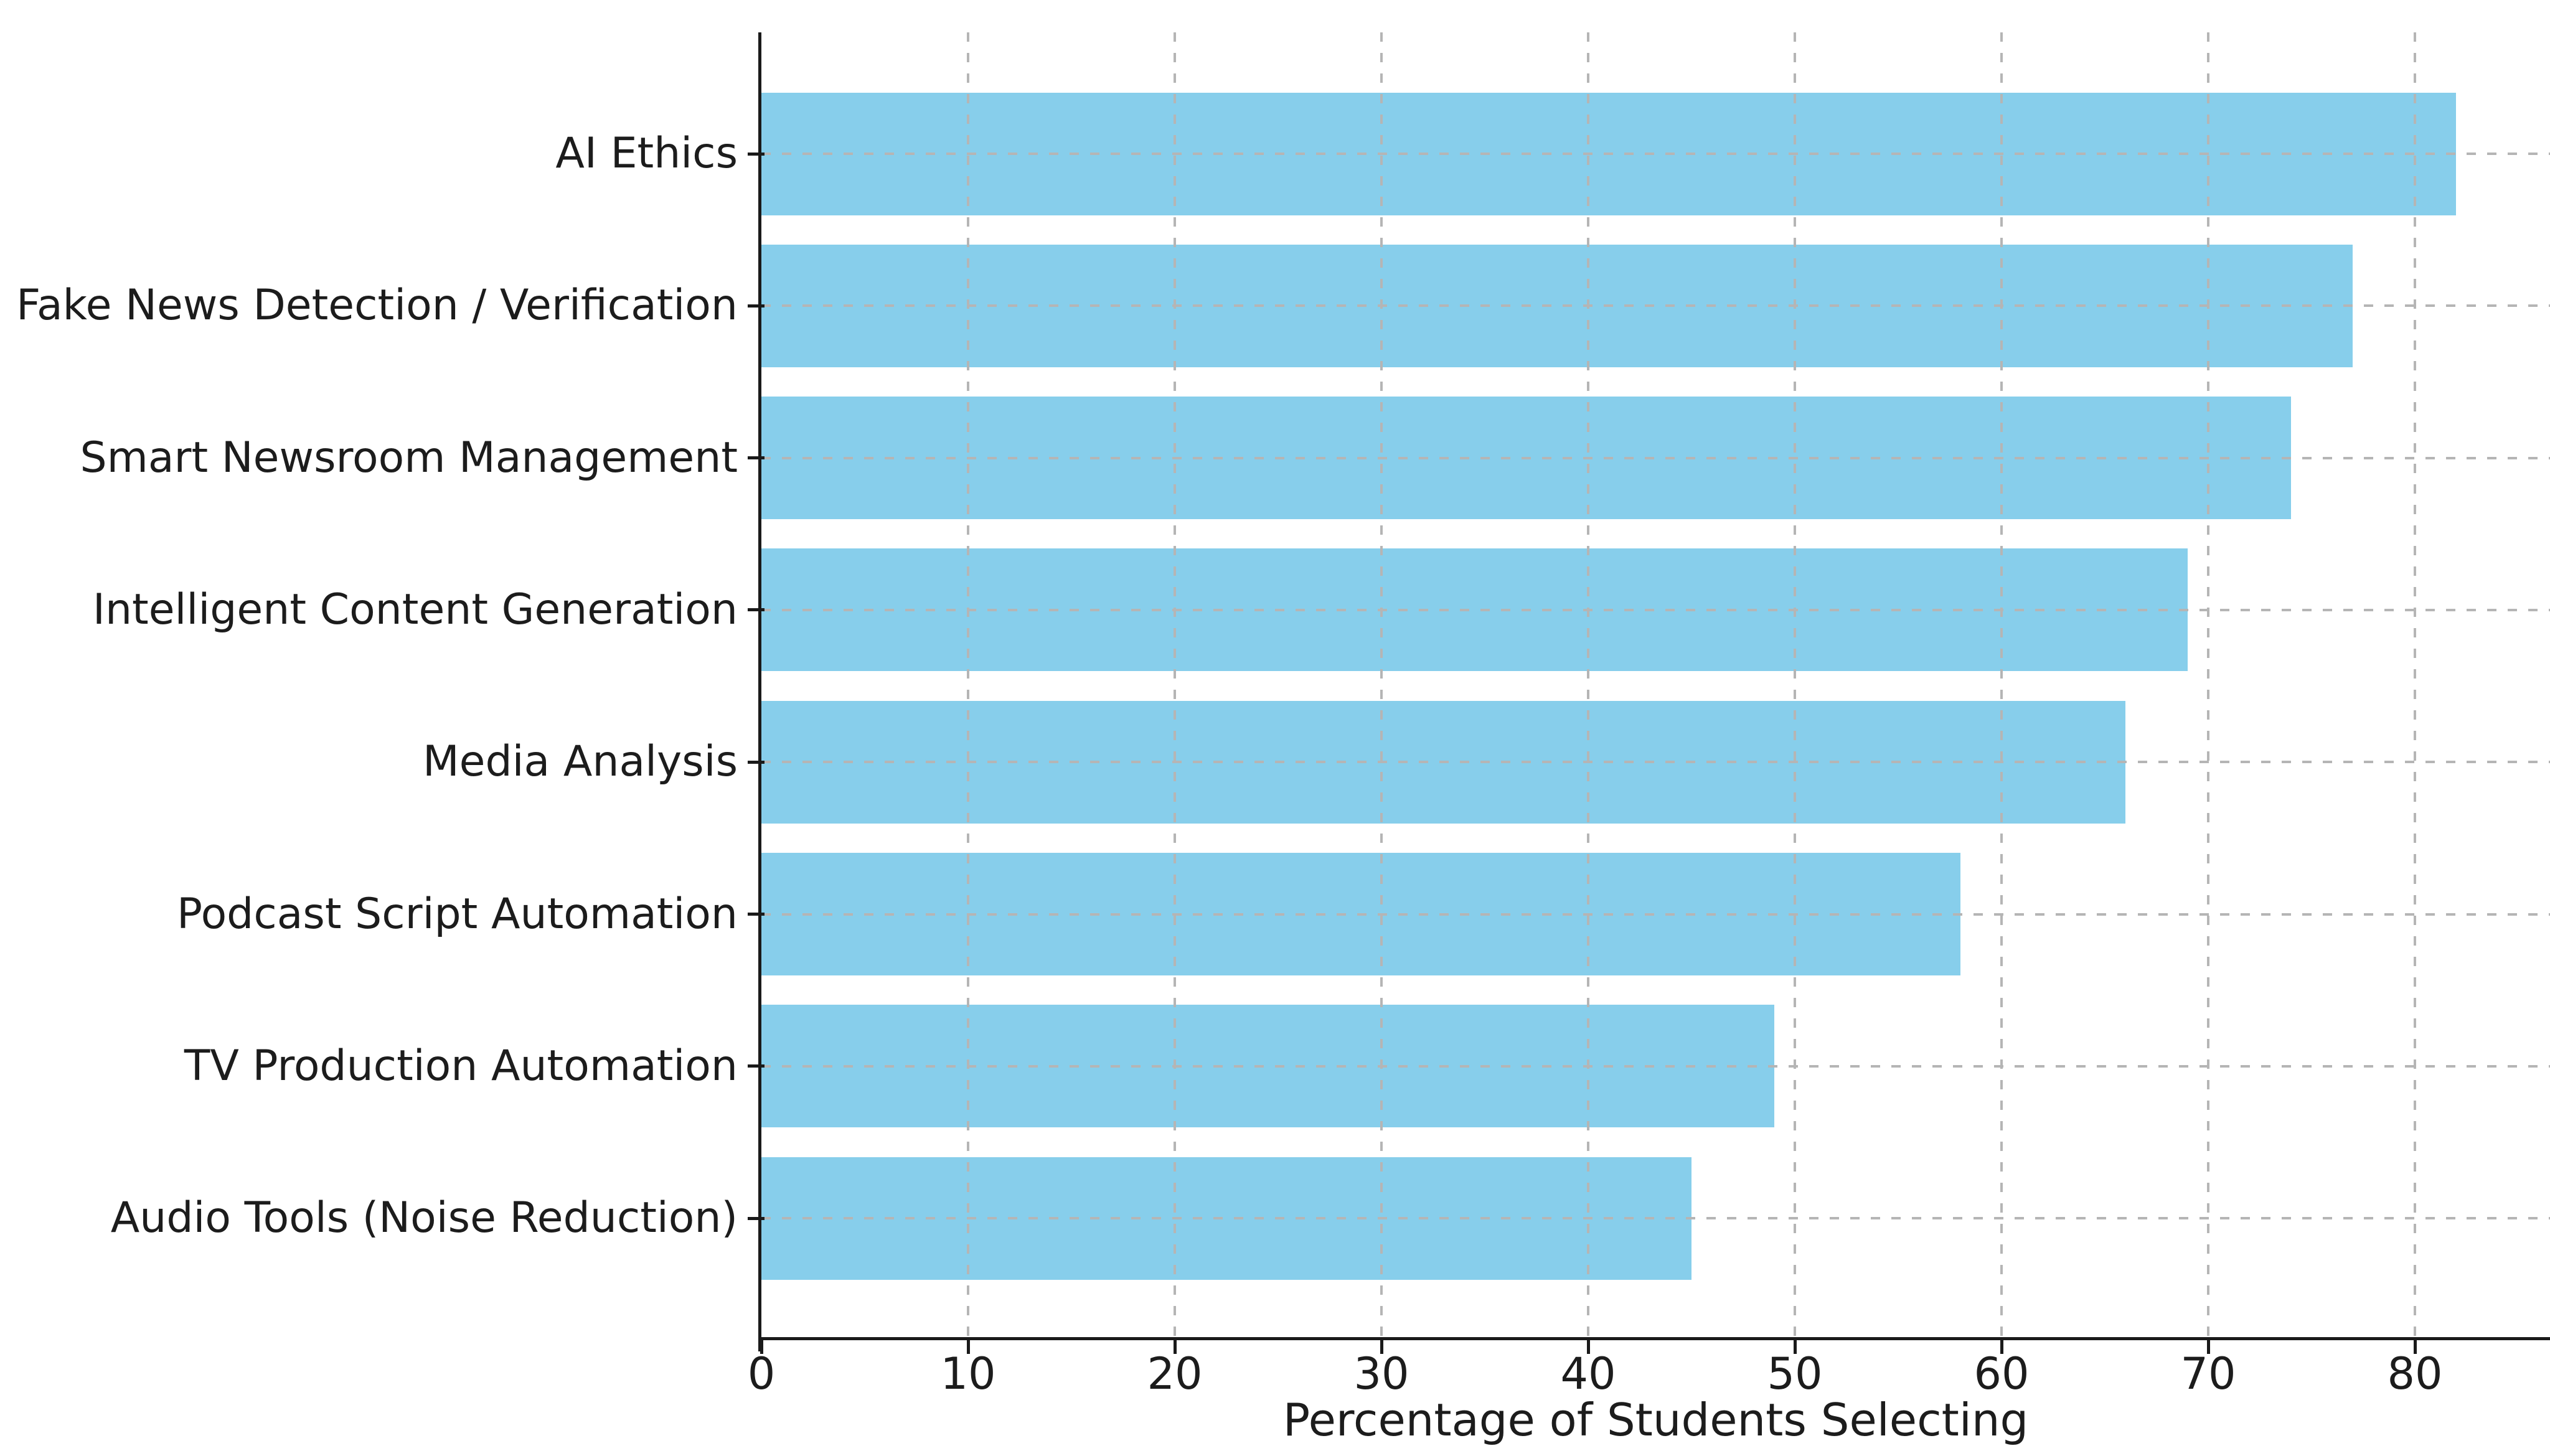 This screenshot has height=1456, width=2550. I want to click on category-label-1: Fake News Detection / Verification, so click(377, 306).